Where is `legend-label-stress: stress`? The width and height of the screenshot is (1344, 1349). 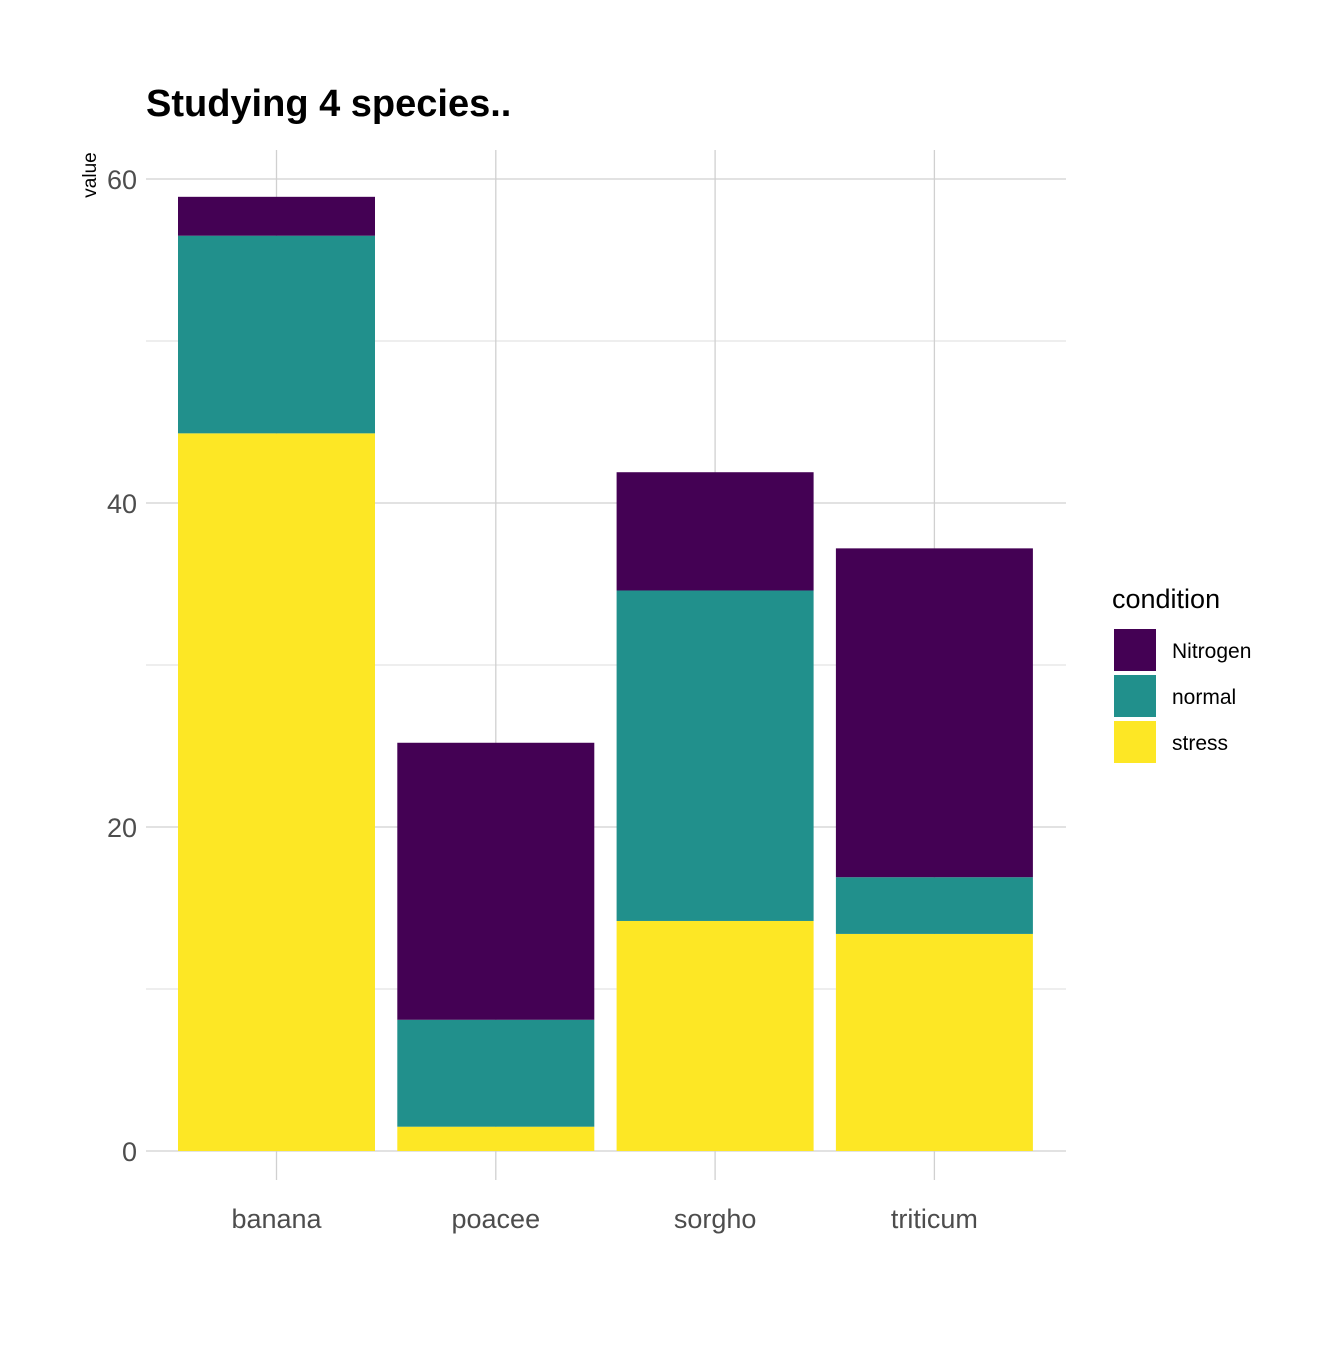
legend-label-stress: stress is located at coordinates (1200, 743).